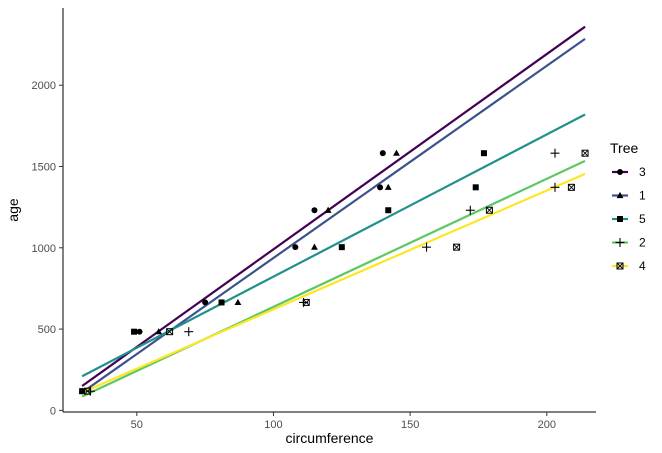 The width and height of the screenshot is (662, 453). What do you see at coordinates (642, 196) in the screenshot?
I see `legend-label: 1` at bounding box center [642, 196].